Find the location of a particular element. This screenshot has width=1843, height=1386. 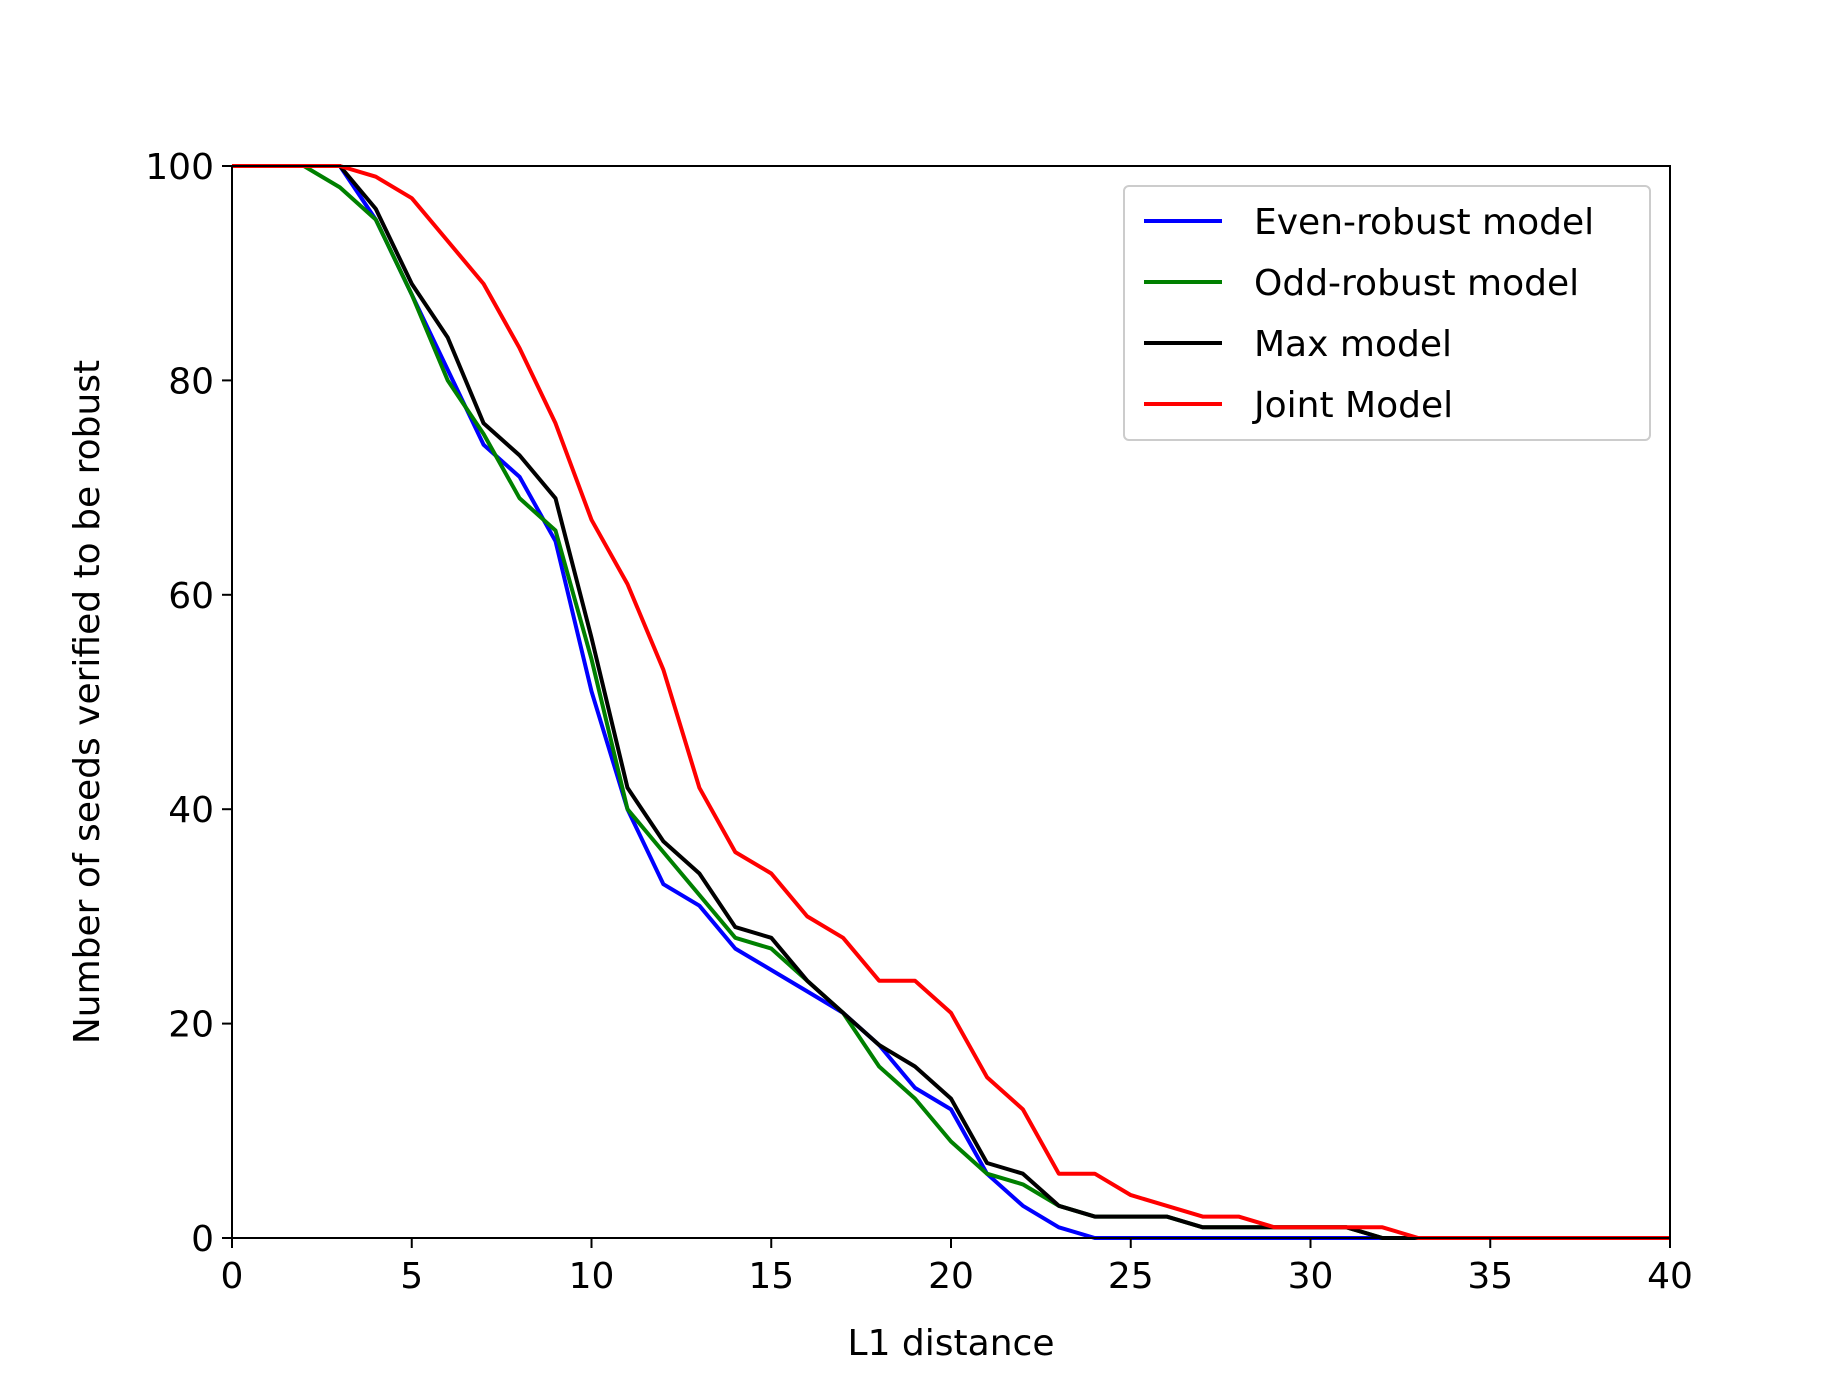

x-tick-label: 0 is located at coordinates (232, 1276).